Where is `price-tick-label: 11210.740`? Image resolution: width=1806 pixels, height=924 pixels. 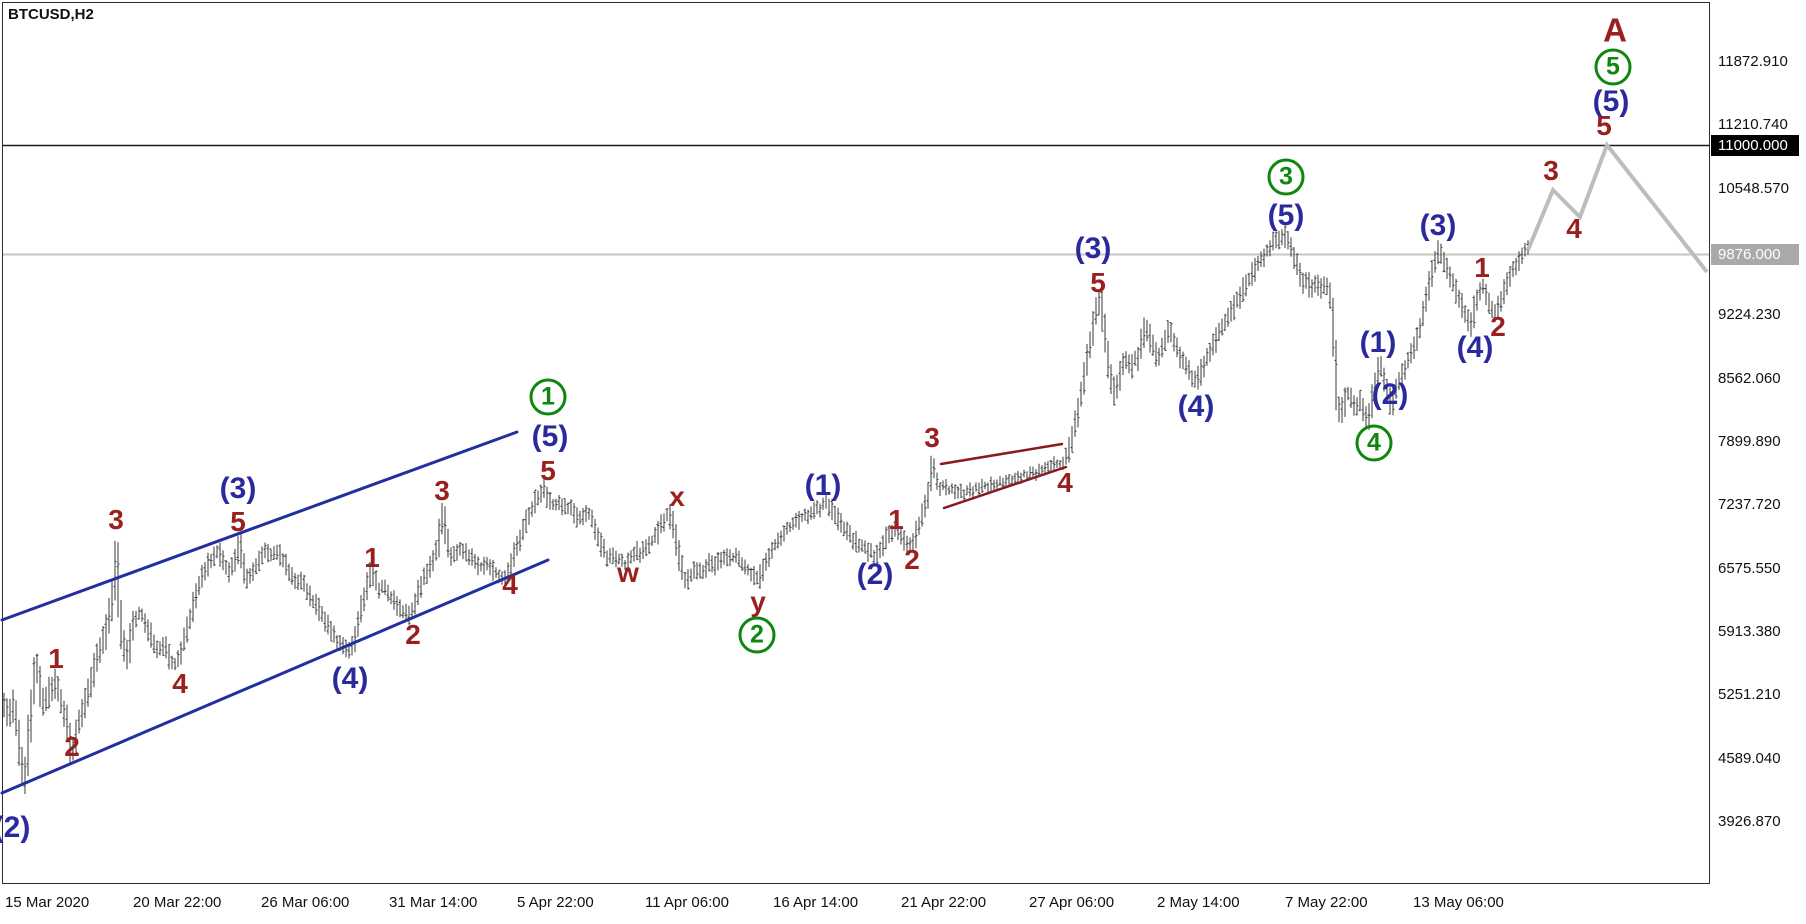 price-tick-label: 11210.740 is located at coordinates (1753, 124).